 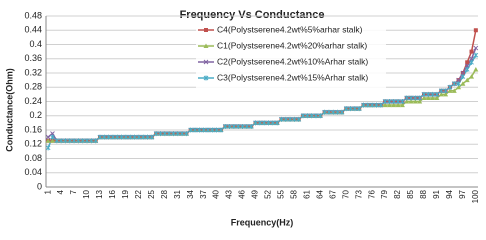 I want to click on x-tick-label: 10, so click(x=86, y=193).